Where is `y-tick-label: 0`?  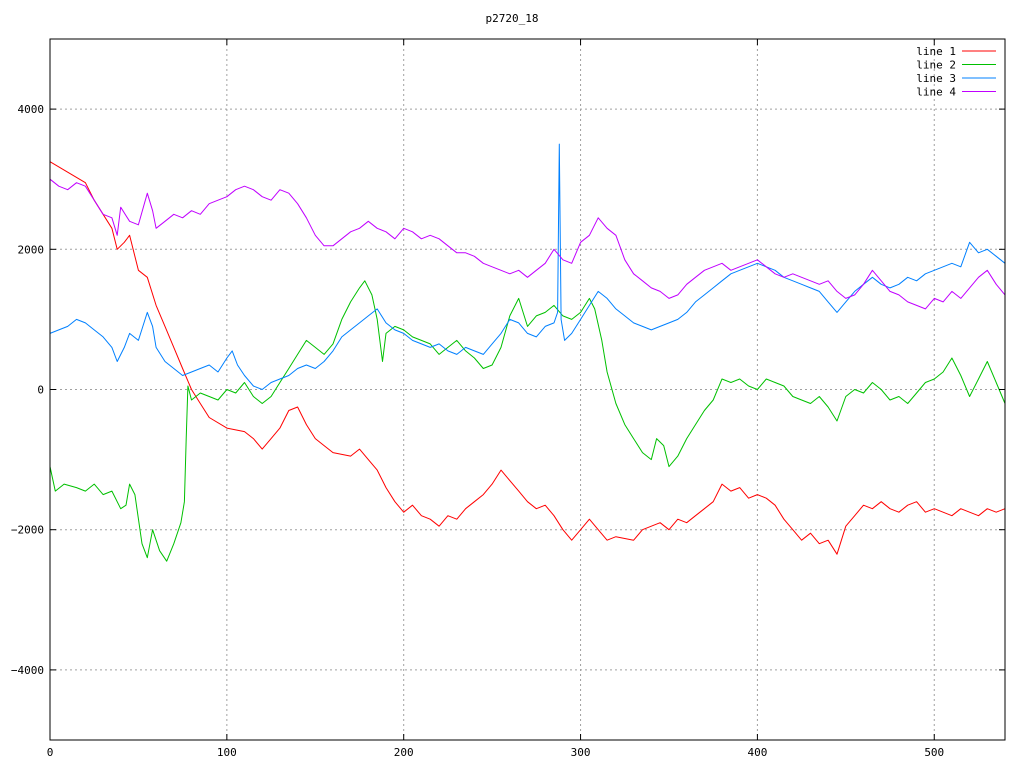 y-tick-label: 0 is located at coordinates (40, 390).